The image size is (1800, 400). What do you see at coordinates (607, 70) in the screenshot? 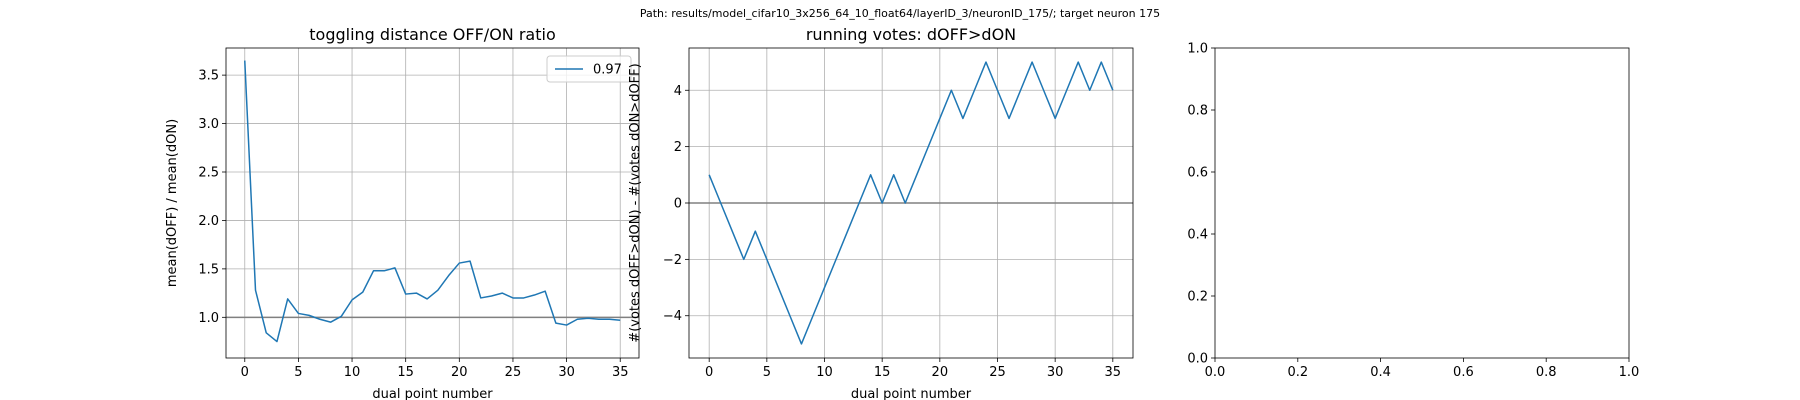
I see `legend-label: 0.97` at bounding box center [607, 70].